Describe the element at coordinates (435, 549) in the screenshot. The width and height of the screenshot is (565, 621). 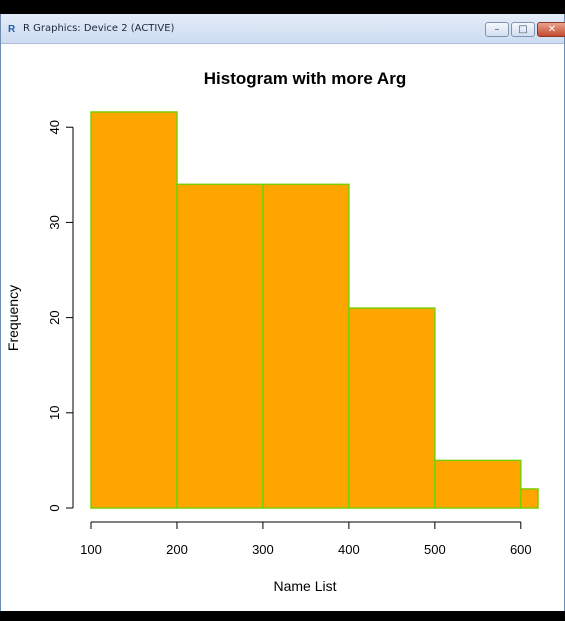
I see `x-tick-label-500: 500` at that location.